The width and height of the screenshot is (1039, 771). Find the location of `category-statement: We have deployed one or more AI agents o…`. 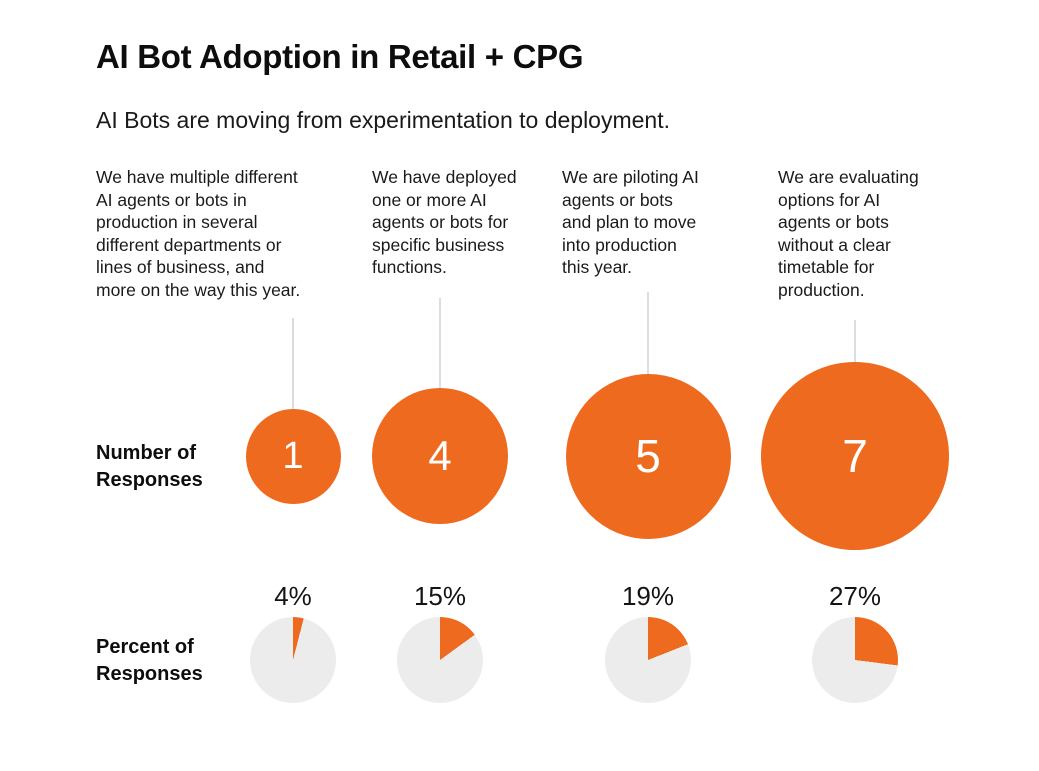

category-statement: We have deployed one or more AI agents o… is located at coordinates (444, 222).